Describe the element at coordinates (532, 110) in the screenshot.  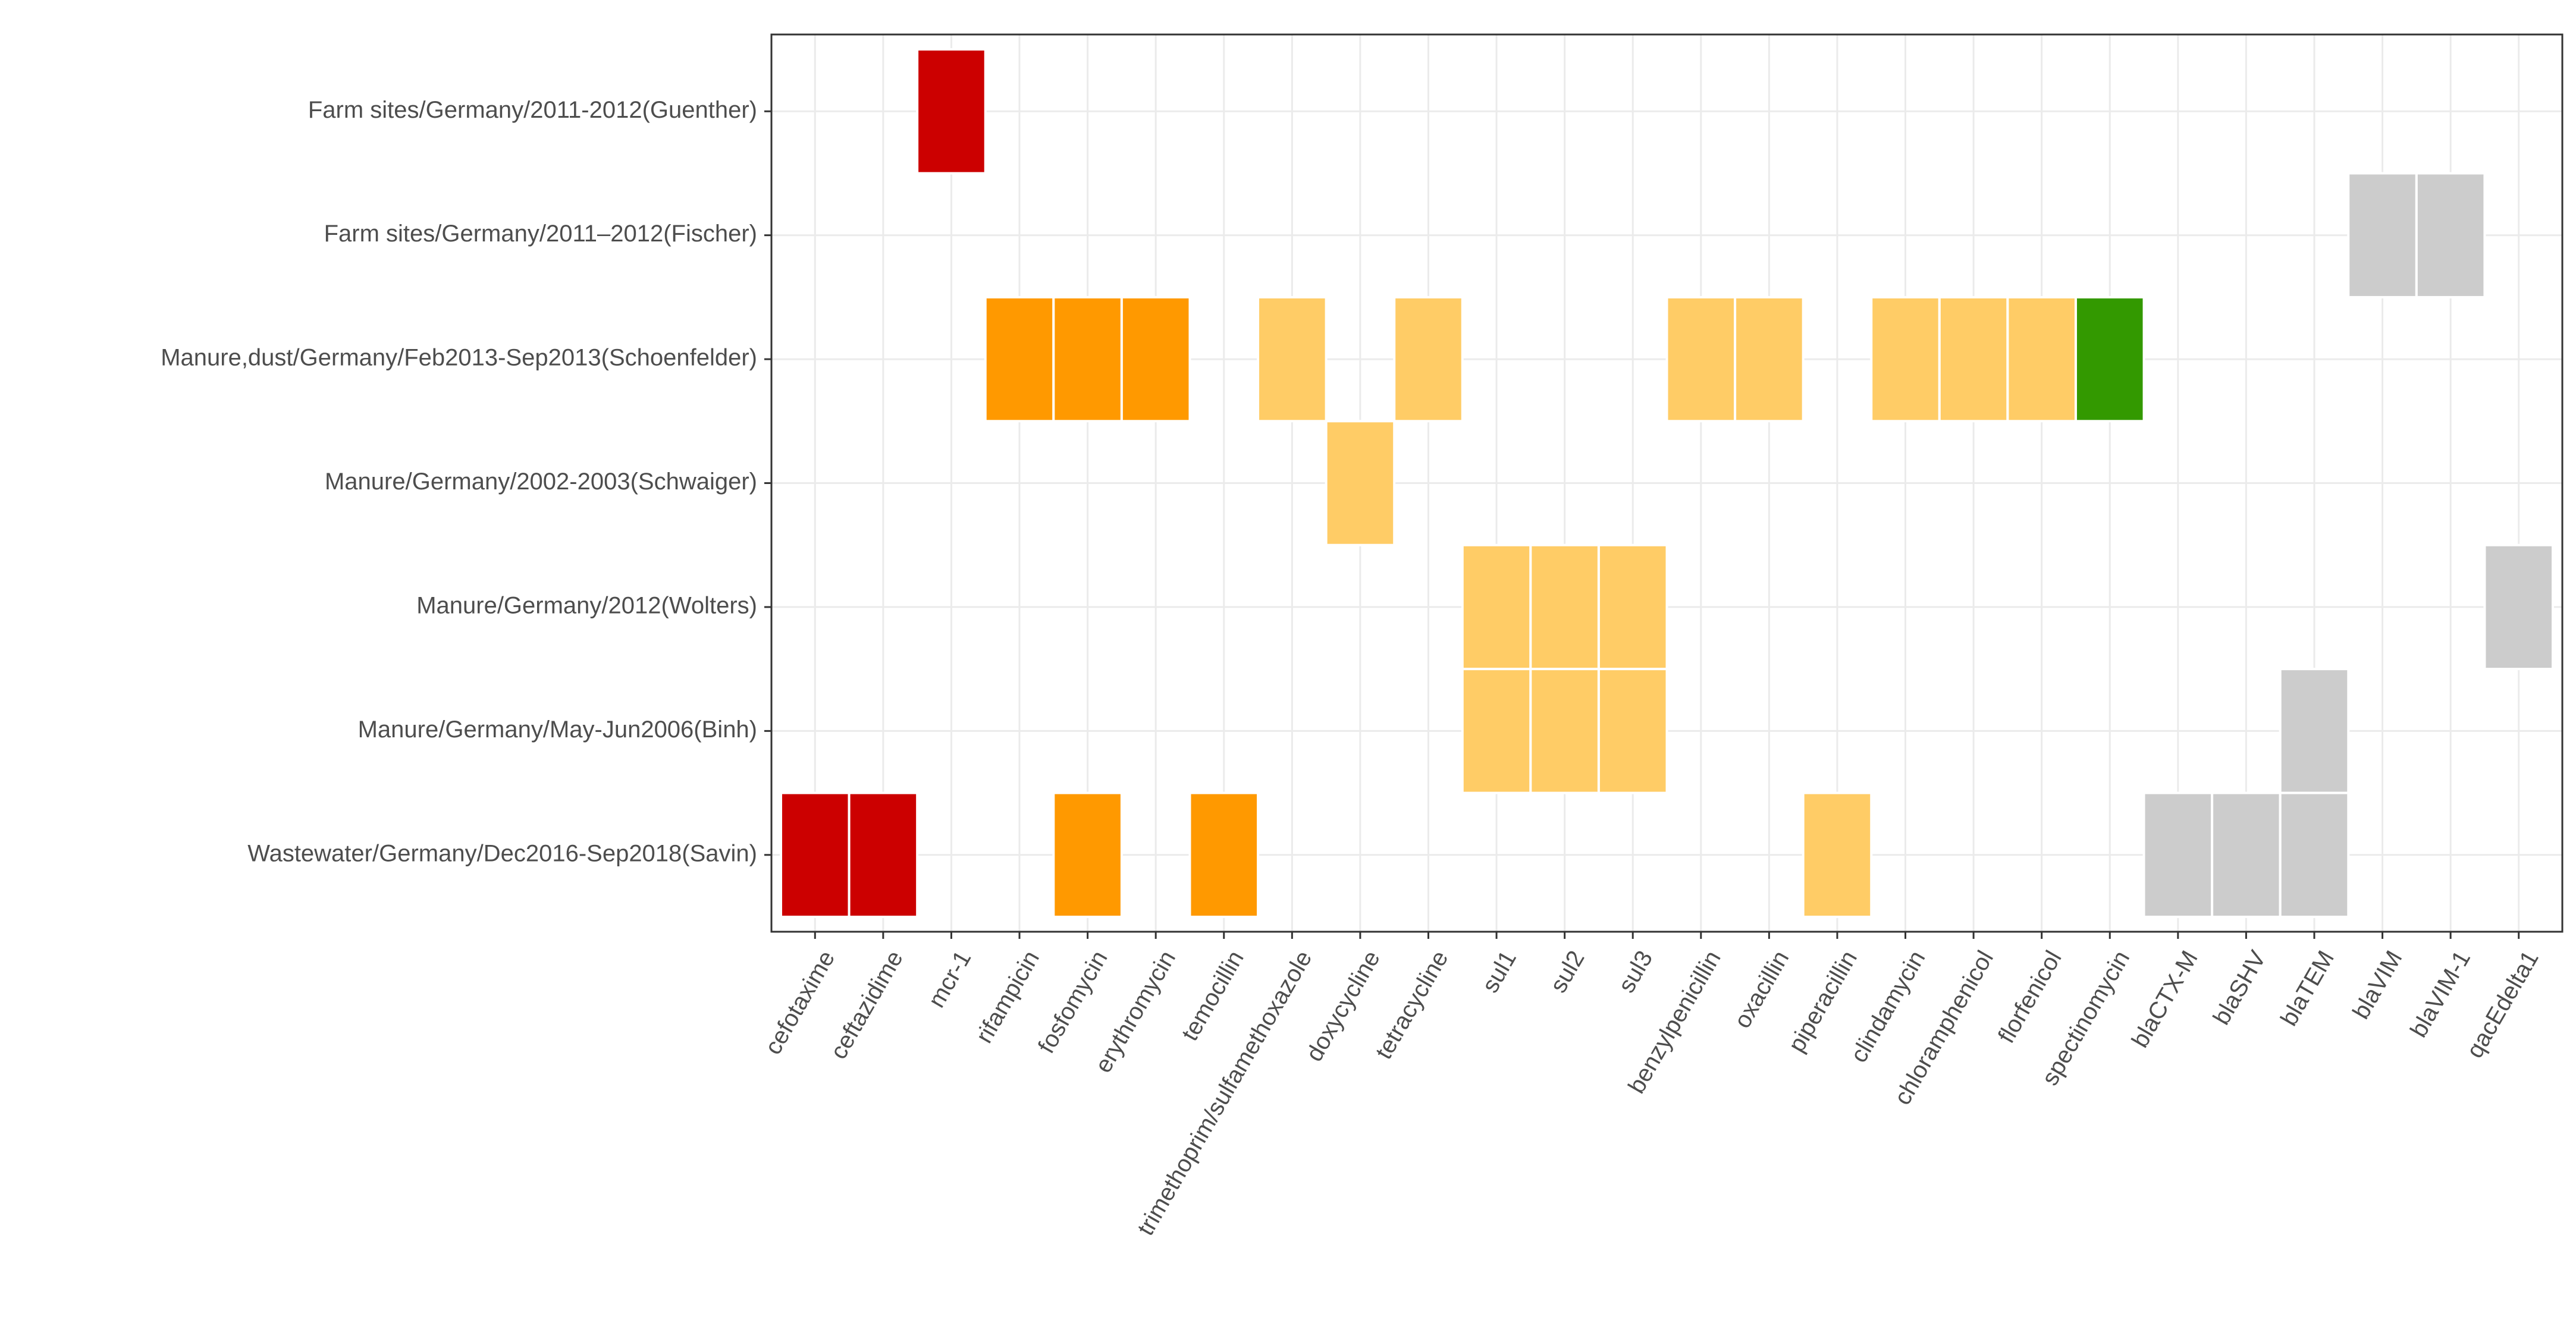
I see `y-tick-label: Farm sites/Germany/2011-2012(Guenther)` at that location.